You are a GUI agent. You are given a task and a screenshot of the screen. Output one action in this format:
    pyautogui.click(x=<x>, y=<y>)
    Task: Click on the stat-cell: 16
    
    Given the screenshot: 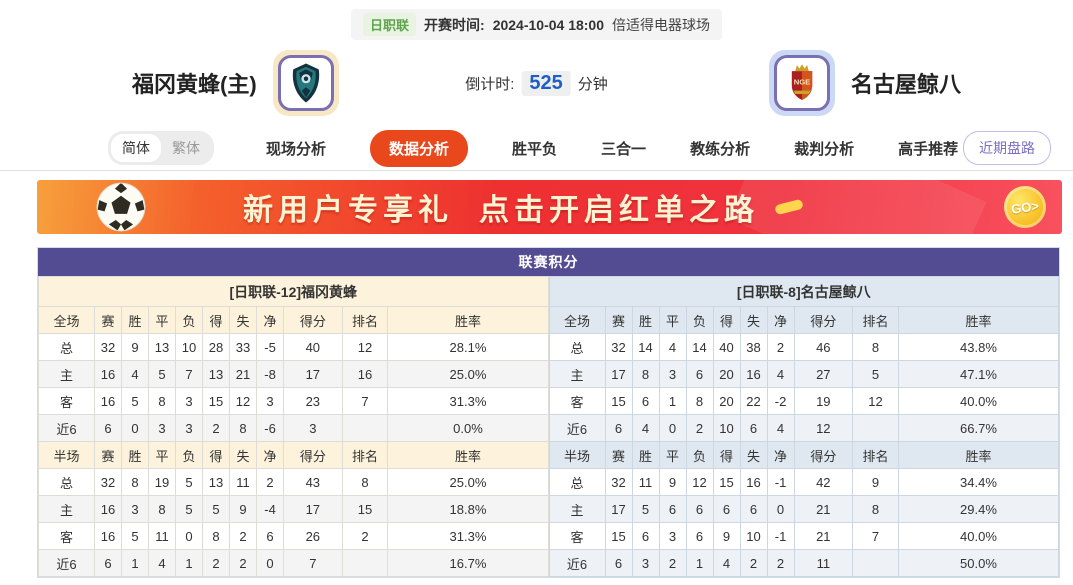 What is the action you would take?
    pyautogui.click(x=108, y=374)
    